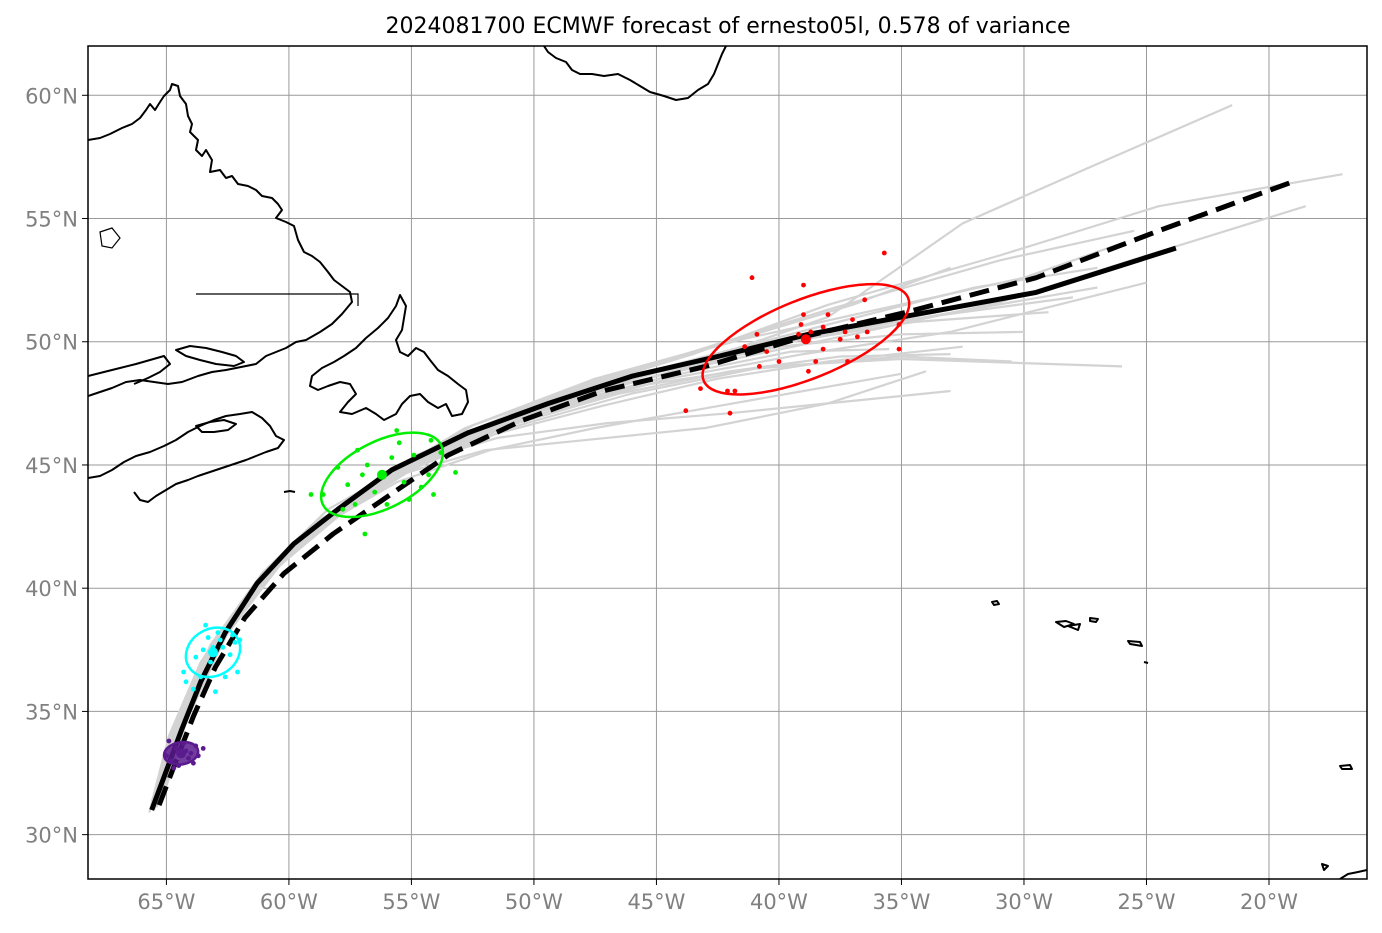 The width and height of the screenshot is (1382, 933). Describe the element at coordinates (1269, 902) in the screenshot. I see `x-tick-label: 20°W` at that location.